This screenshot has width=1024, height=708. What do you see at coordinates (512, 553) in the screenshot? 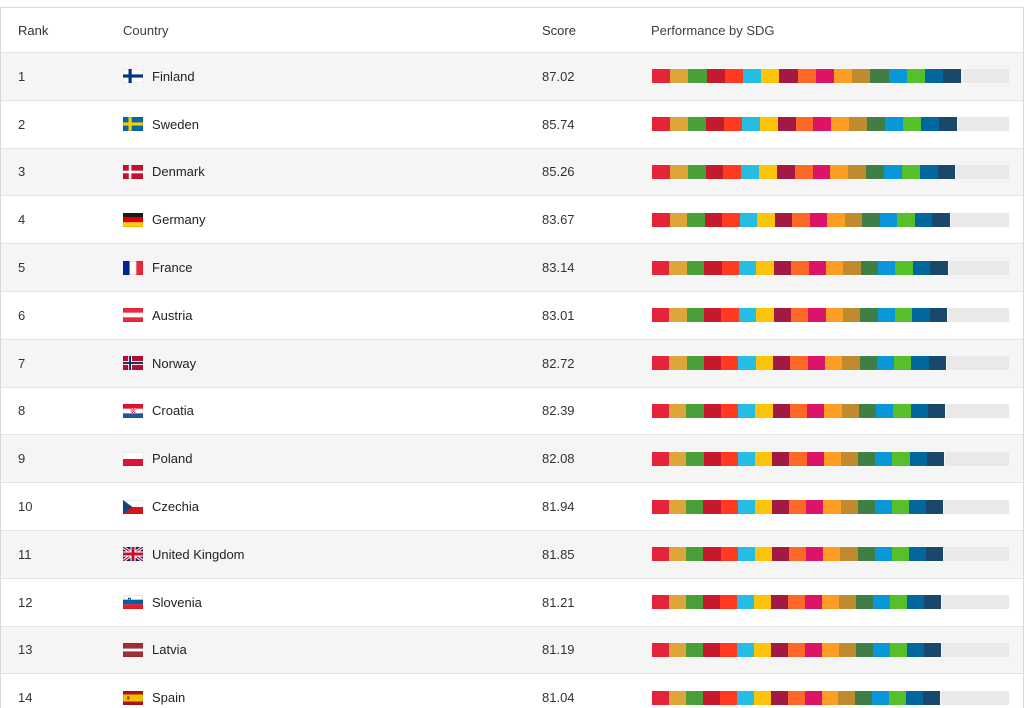
I see `table-row: 11 United Kingdom 81.85` at bounding box center [512, 553].